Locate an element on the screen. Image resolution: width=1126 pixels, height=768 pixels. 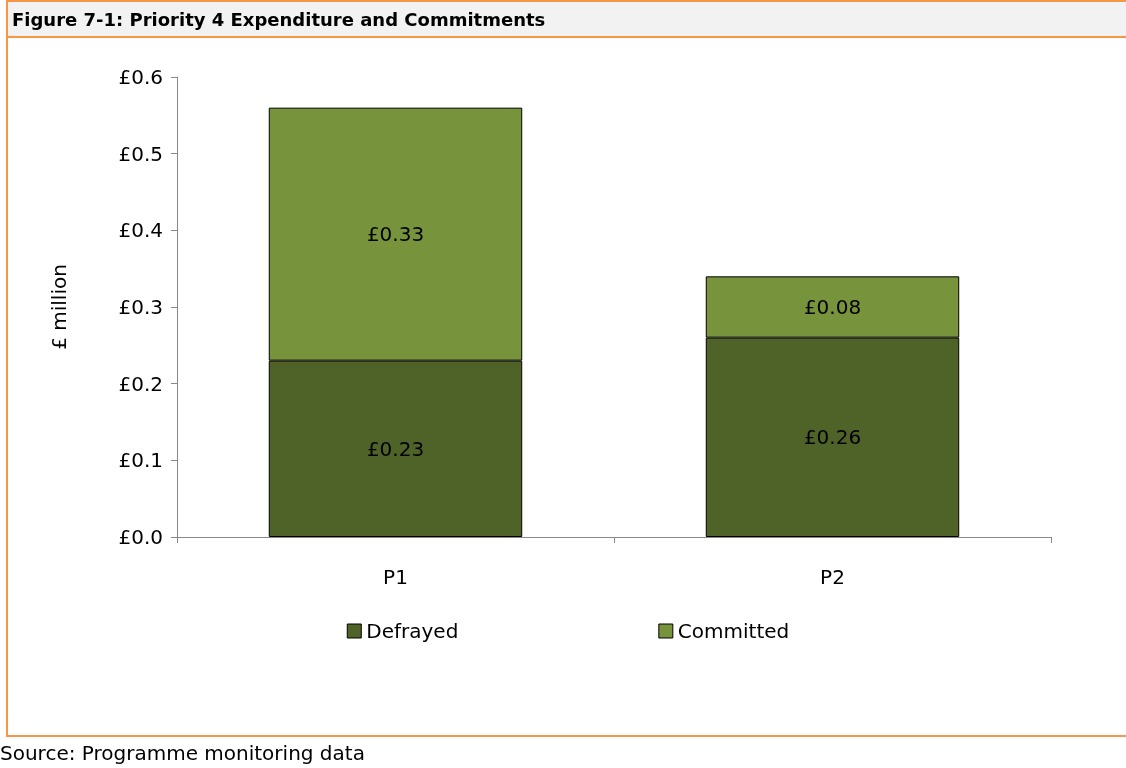
y-tick-label: £0.6 is located at coordinates (140, 77).